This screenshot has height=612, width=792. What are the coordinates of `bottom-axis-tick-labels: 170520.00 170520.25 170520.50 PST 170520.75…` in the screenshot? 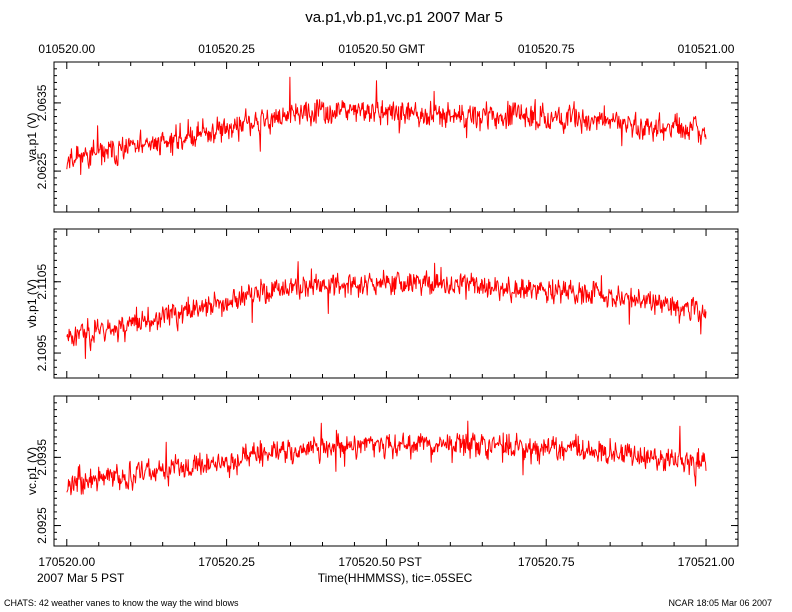 It's located at (386, 562).